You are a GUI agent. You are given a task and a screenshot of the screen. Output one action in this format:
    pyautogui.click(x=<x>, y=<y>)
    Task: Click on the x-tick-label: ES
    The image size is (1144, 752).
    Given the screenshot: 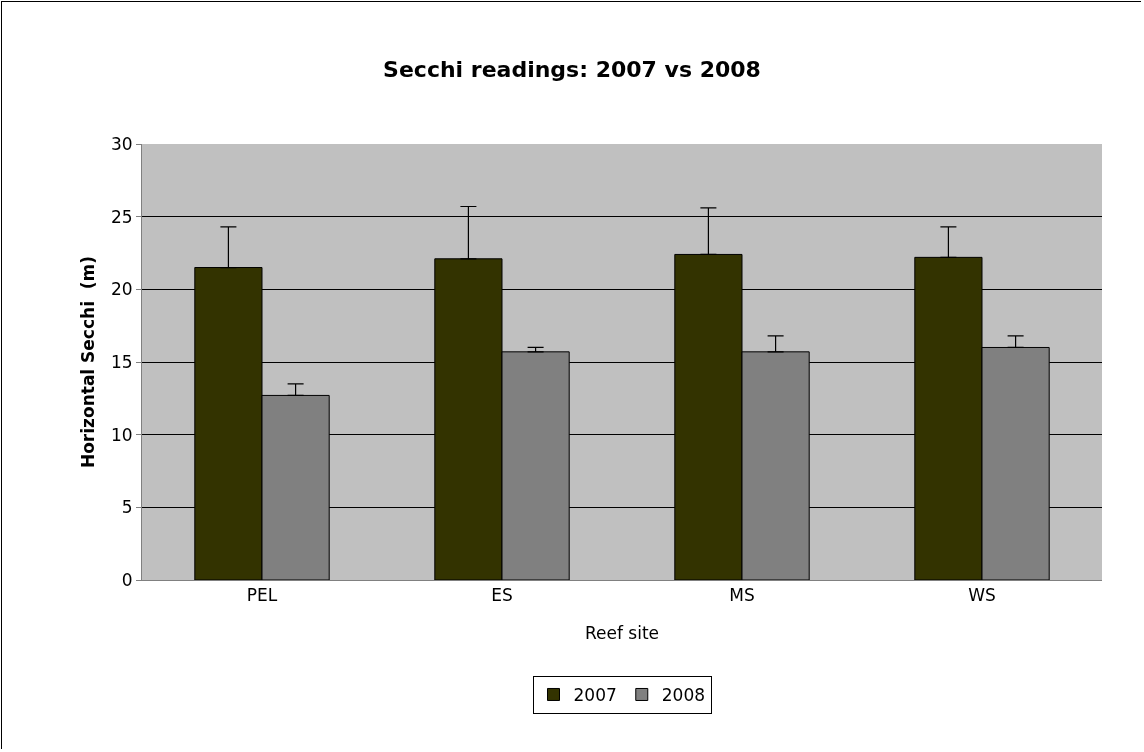 What is the action you would take?
    pyautogui.click(x=502, y=595)
    